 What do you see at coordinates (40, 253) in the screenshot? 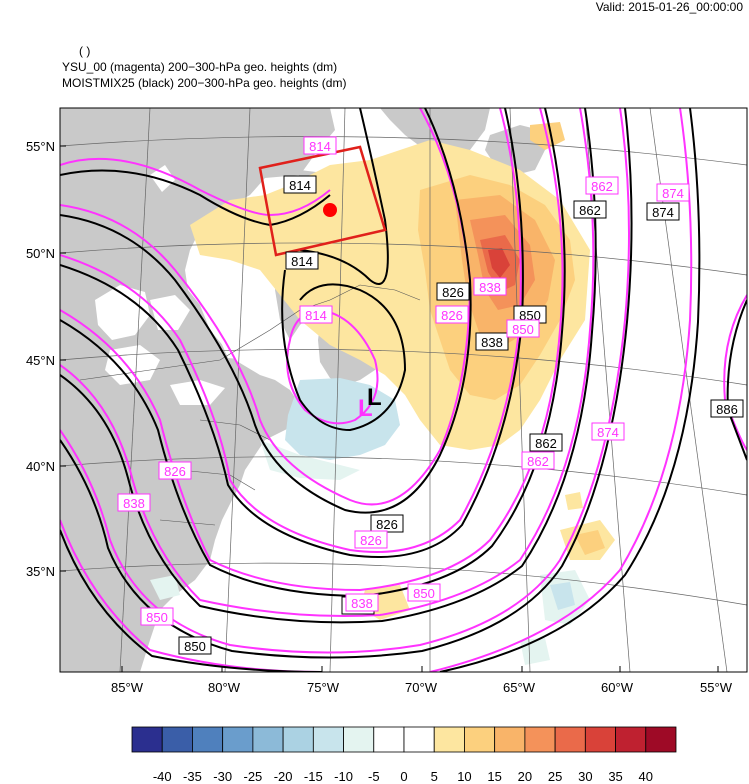
I see `lat-label-50: 50°N` at bounding box center [40, 253].